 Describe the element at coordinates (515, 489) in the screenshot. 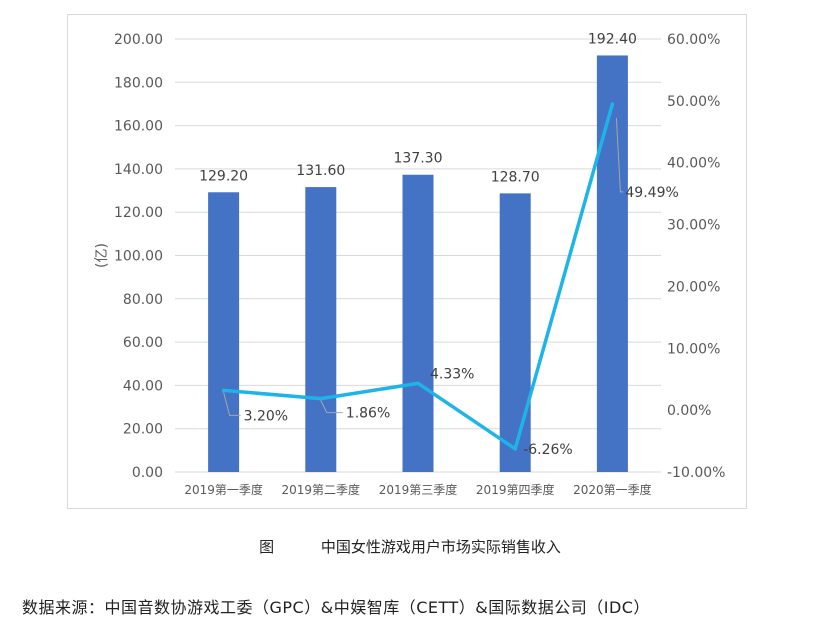

I see `x-tick-label: 2019第四季度` at that location.